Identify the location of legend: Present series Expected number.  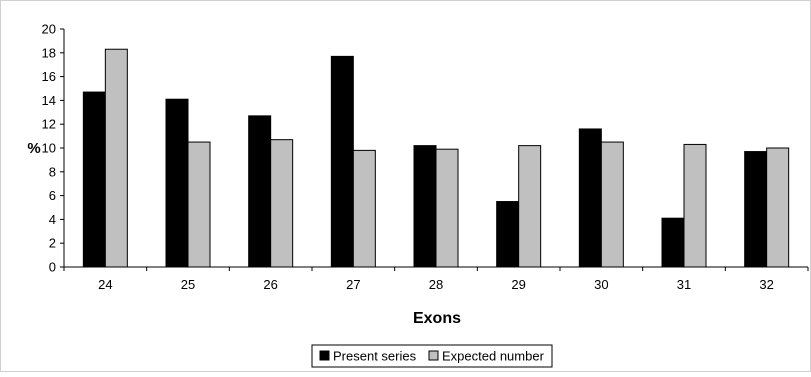
(432, 356).